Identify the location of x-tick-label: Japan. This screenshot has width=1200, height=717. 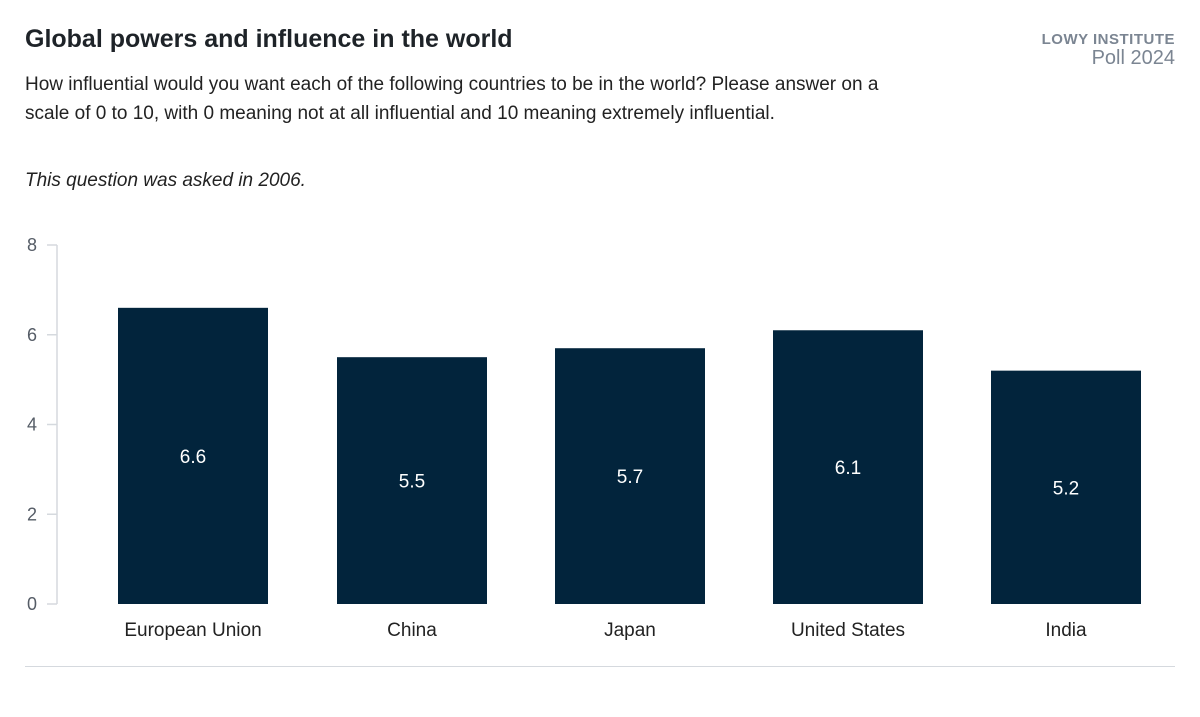
(630, 630).